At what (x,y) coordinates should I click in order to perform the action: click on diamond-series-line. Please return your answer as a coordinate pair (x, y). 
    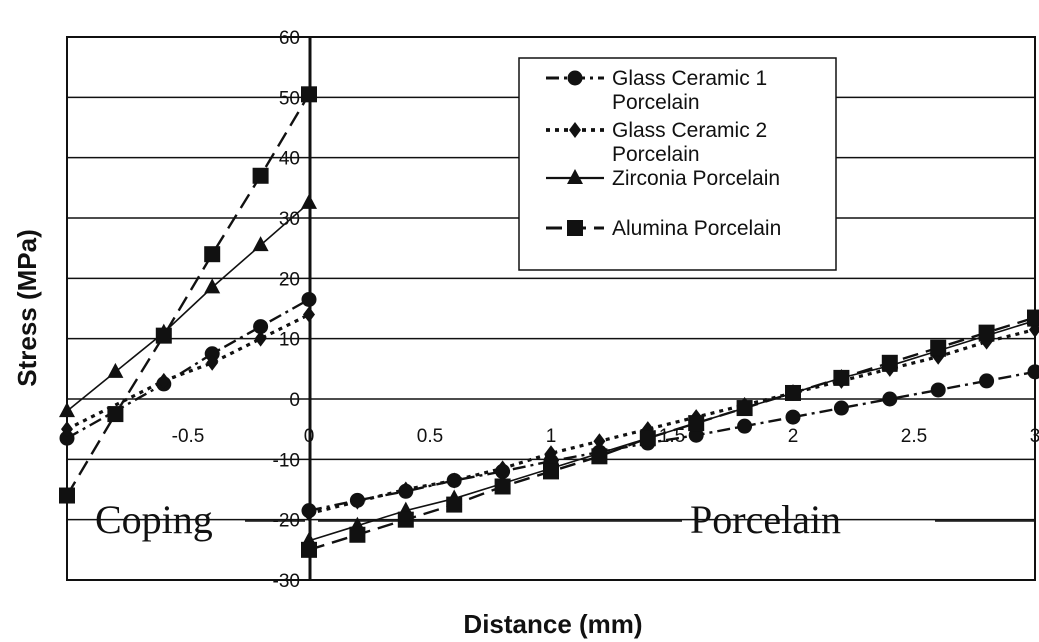
    Looking at the image, I should click on (188, 372).